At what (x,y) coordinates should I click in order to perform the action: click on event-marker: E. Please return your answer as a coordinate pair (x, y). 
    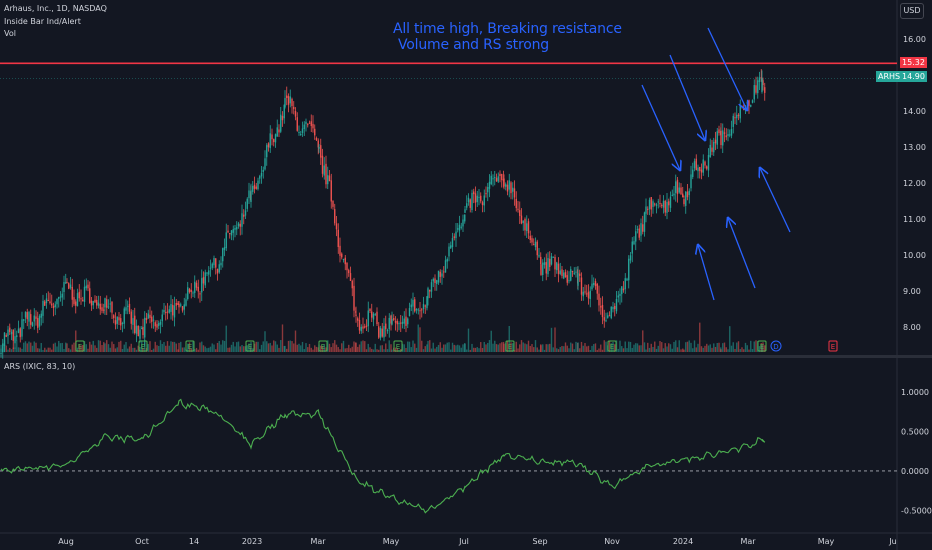
    Looking at the image, I should click on (323, 346).